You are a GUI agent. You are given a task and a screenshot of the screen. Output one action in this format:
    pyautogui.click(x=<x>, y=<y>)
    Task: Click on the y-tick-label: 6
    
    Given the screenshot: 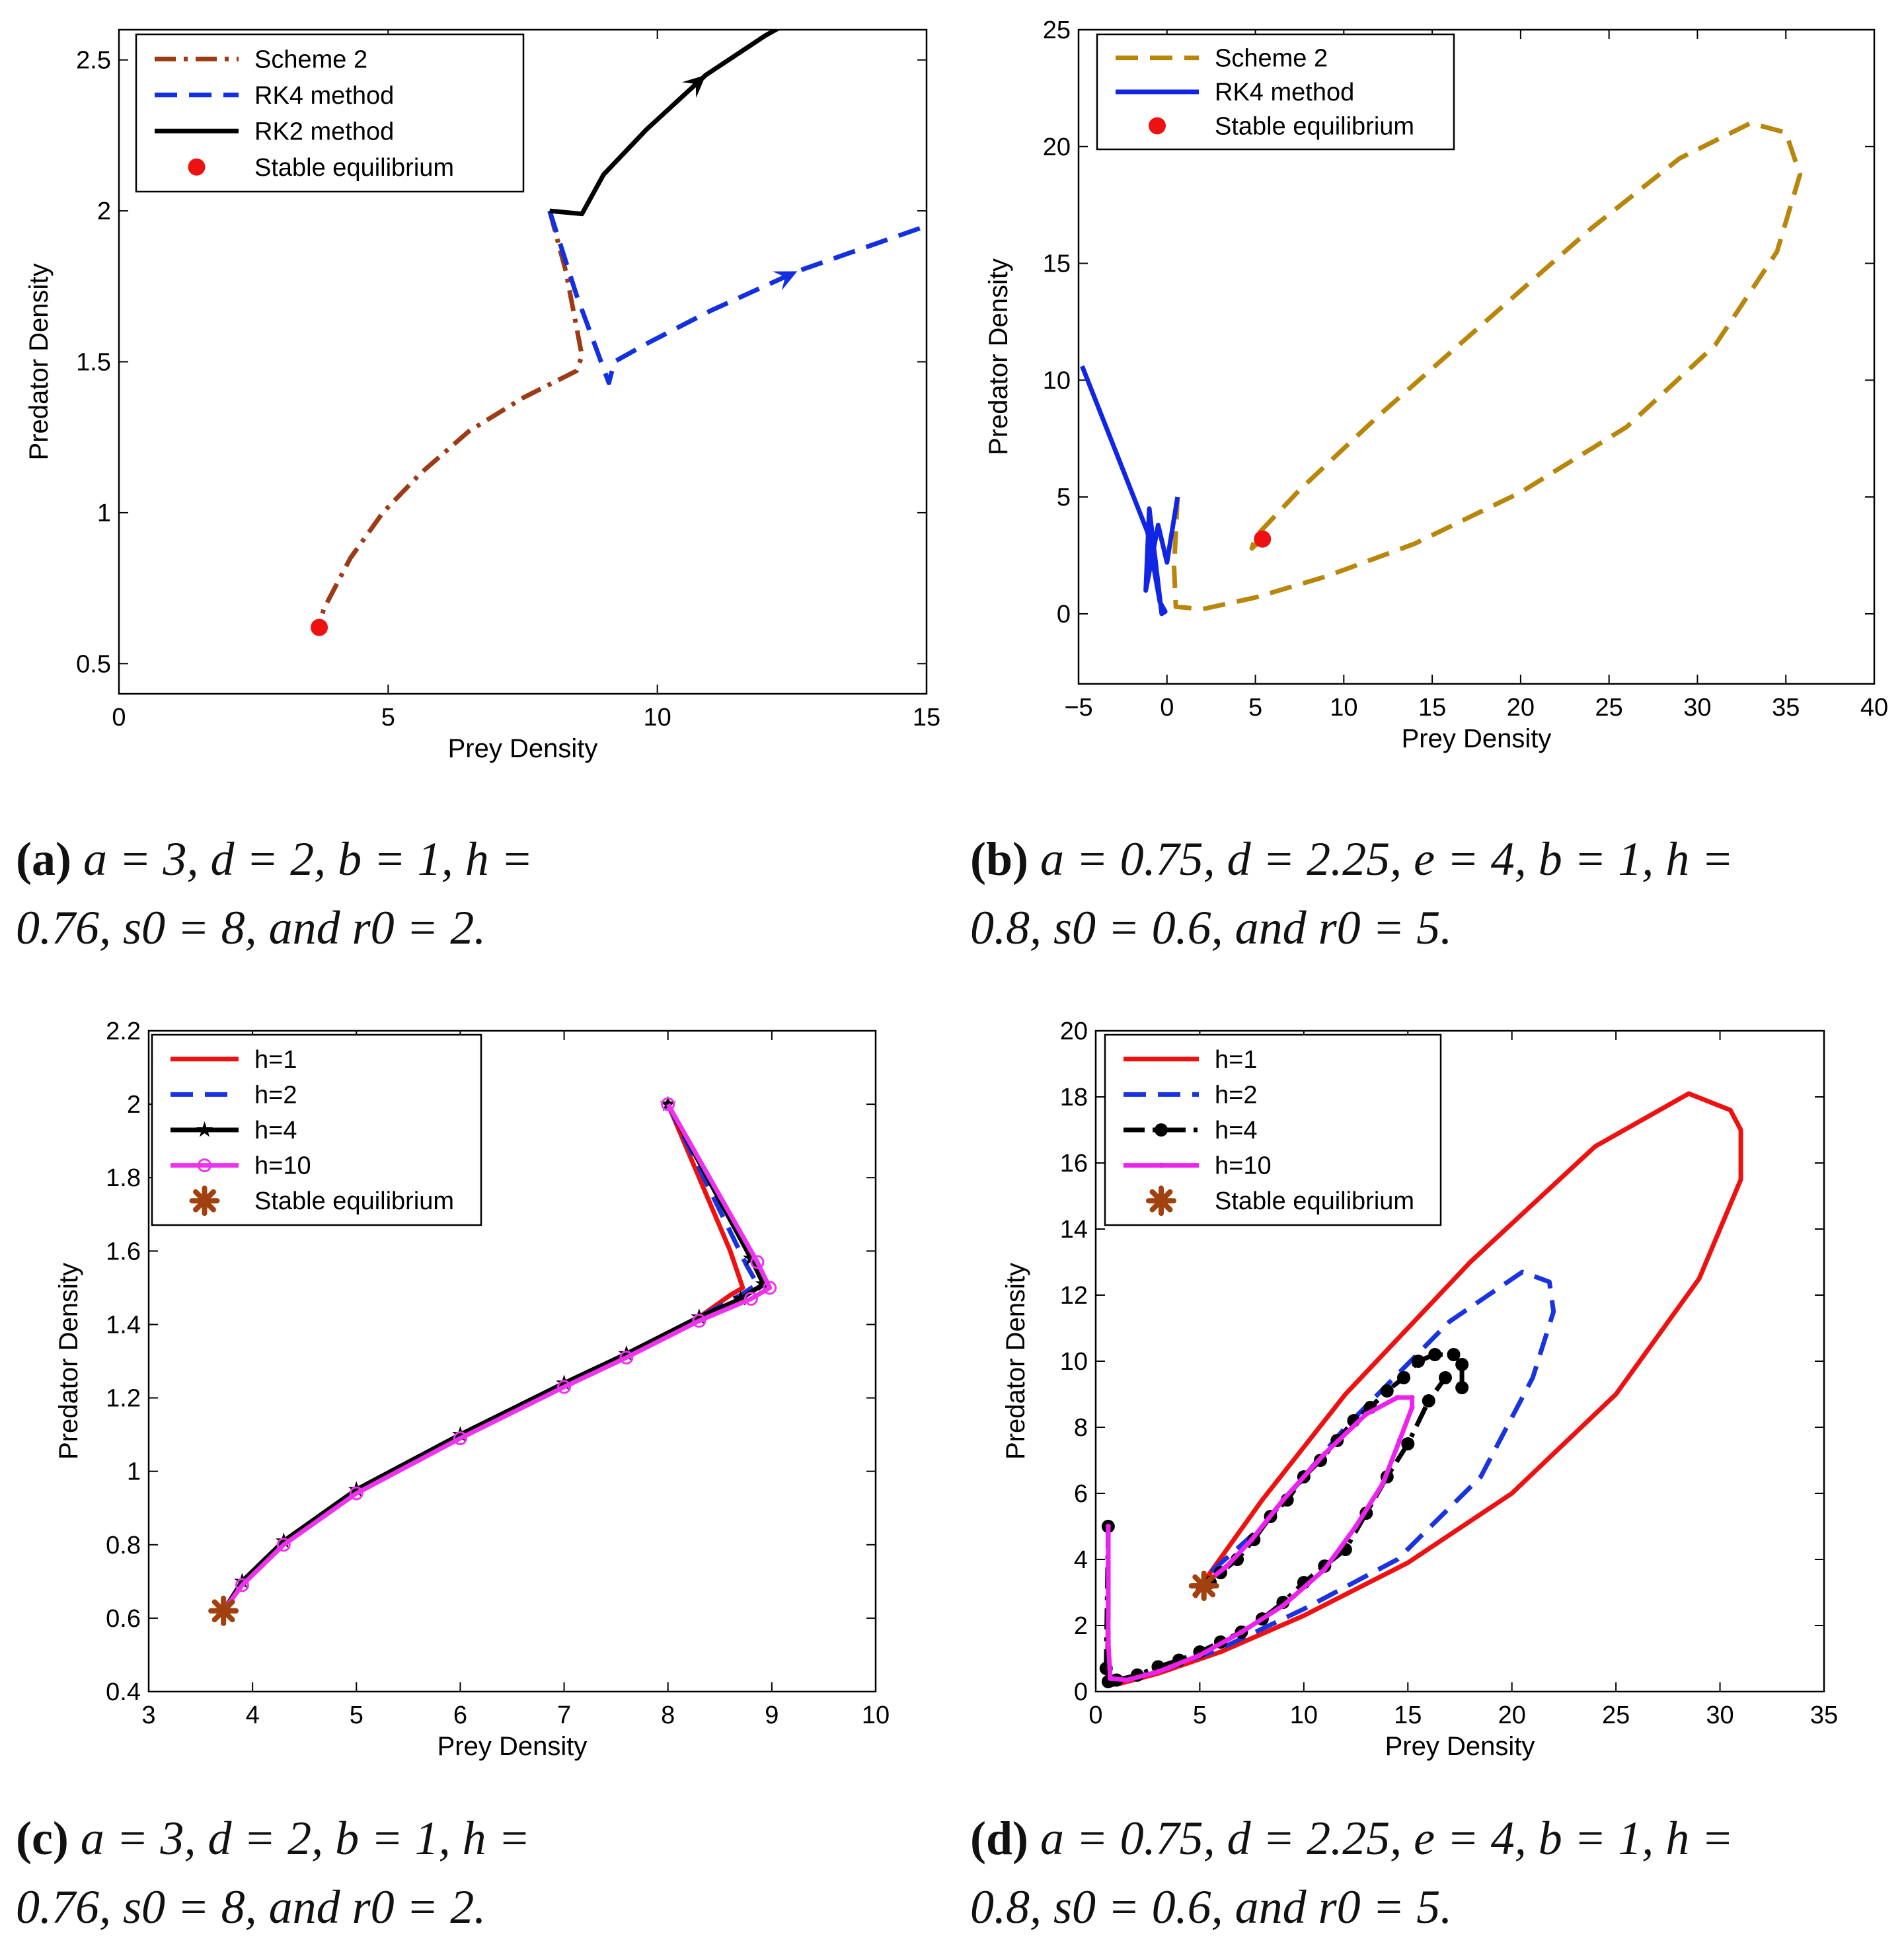 What is the action you would take?
    pyautogui.click(x=1081, y=1494)
    